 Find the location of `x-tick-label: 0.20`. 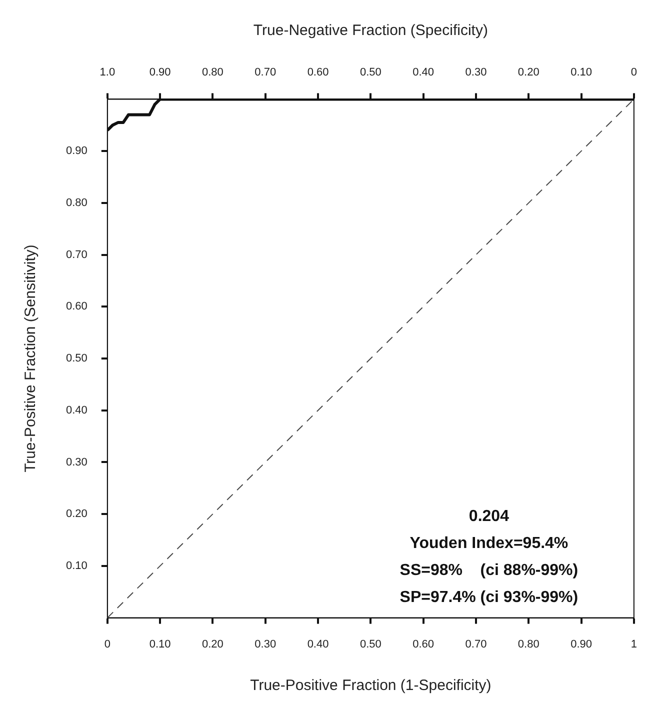

x-tick-label: 0.20 is located at coordinates (213, 644).